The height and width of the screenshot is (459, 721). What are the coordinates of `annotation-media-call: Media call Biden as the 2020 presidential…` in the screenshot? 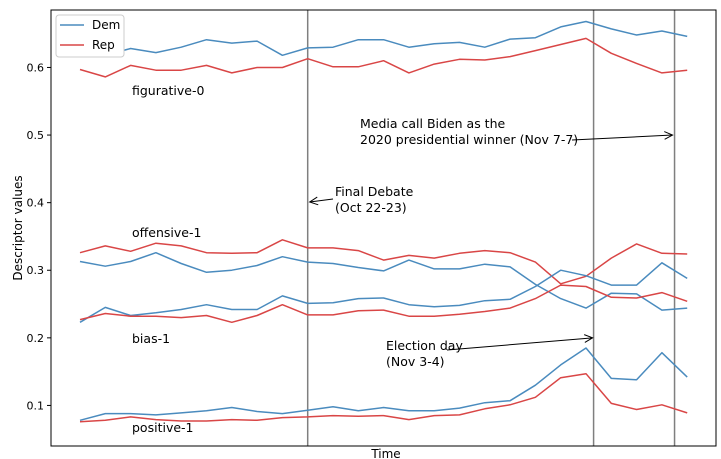 It's located at (469, 131).